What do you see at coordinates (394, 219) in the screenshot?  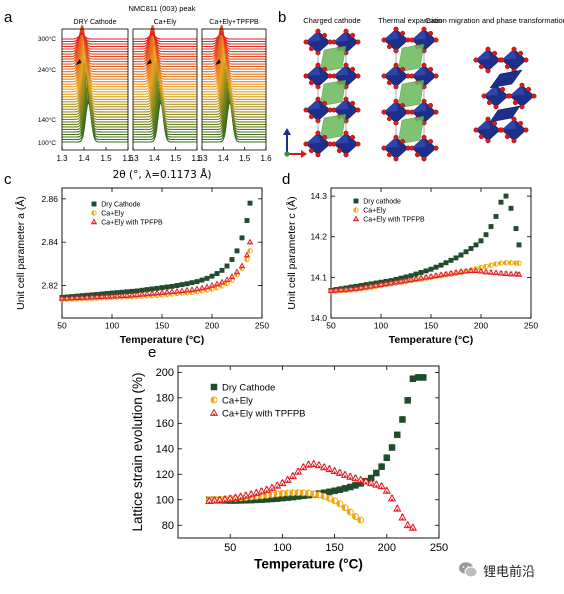 I see `legend-label: Ca+Ely with TPFPB` at bounding box center [394, 219].